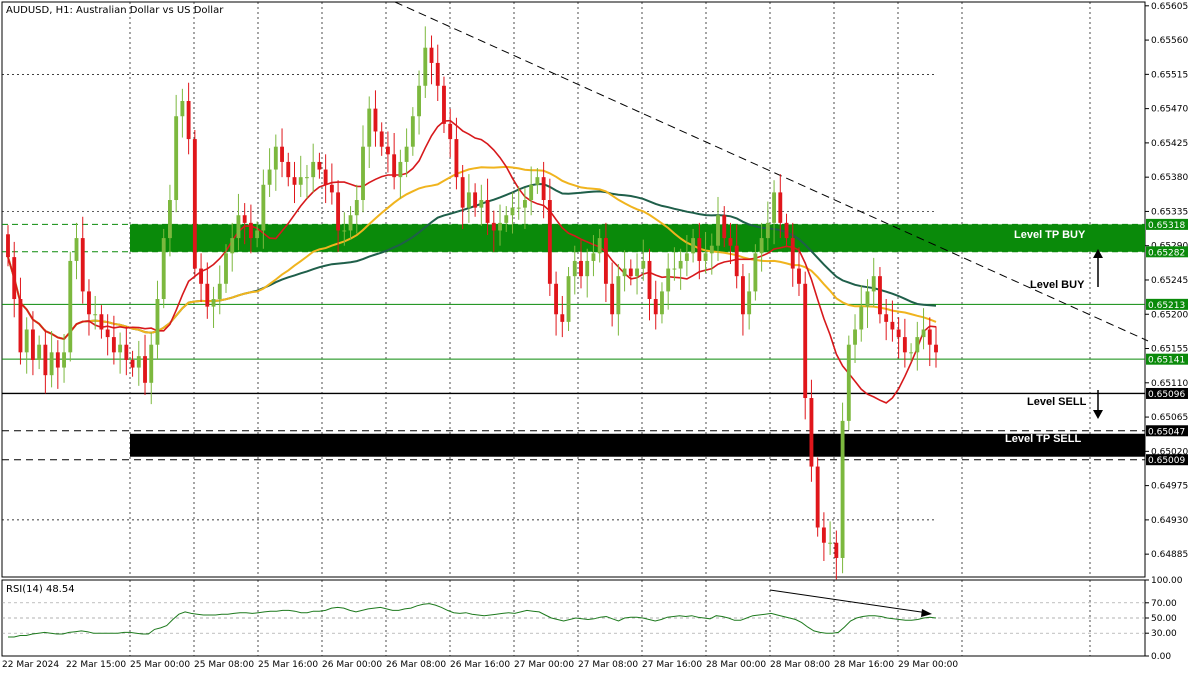 Image resolution: width=1200 pixels, height=675 pixels. Describe the element at coordinates (1098, 414) in the screenshot. I see `sell-arrowhead` at that location.